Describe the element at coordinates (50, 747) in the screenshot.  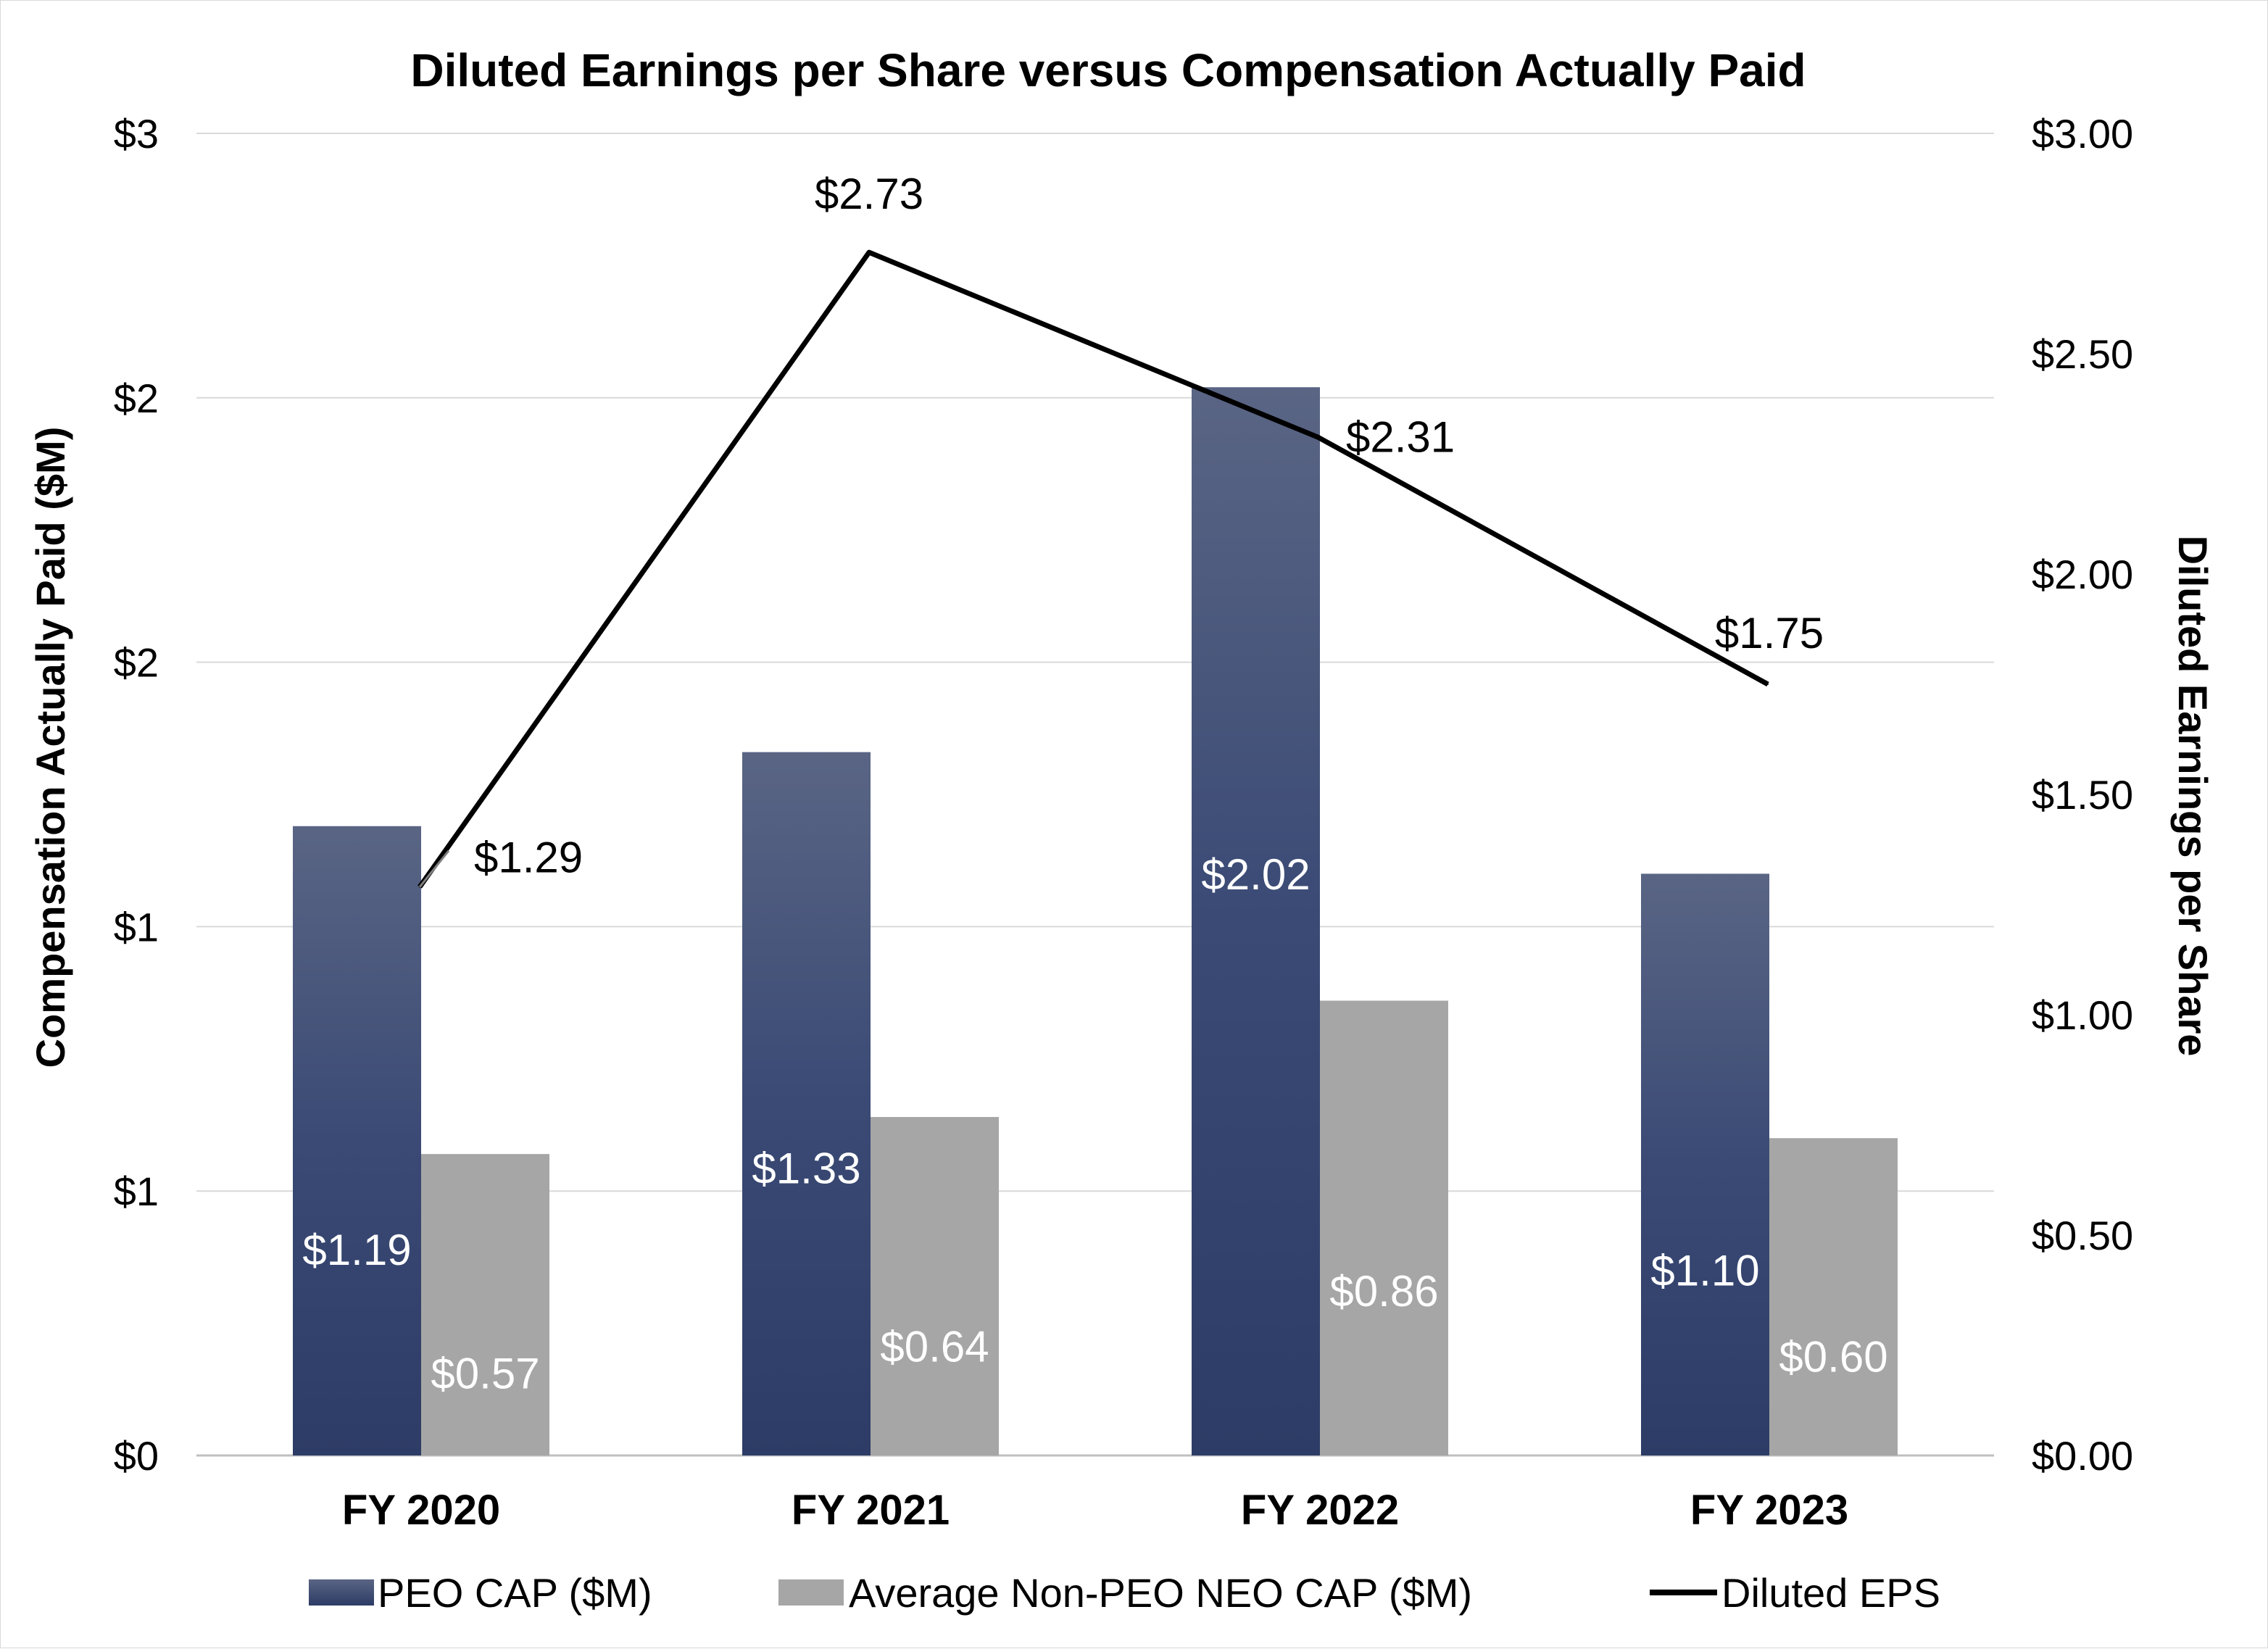
I see `left-axis-title: Compensation Actually Paid ($M)` at that location.